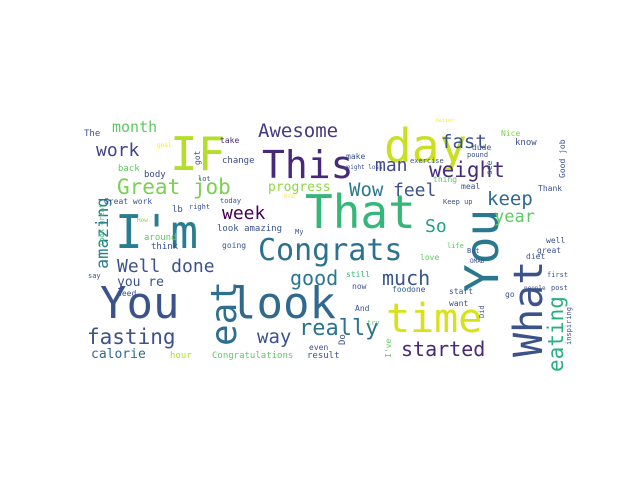 Image resolution: width=640 pixels, height=480 pixels. Describe the element at coordinates (244, 213) in the screenshot. I see `word-week: week` at that location.